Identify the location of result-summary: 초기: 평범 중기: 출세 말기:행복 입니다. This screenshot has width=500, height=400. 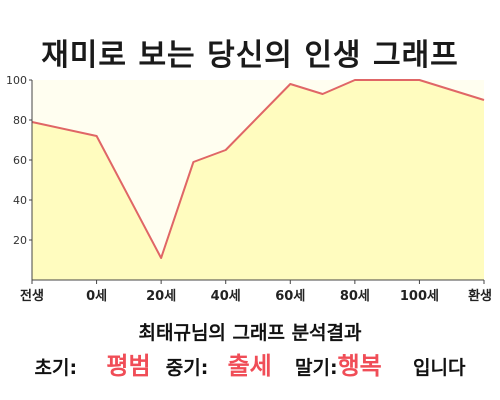
(250, 363).